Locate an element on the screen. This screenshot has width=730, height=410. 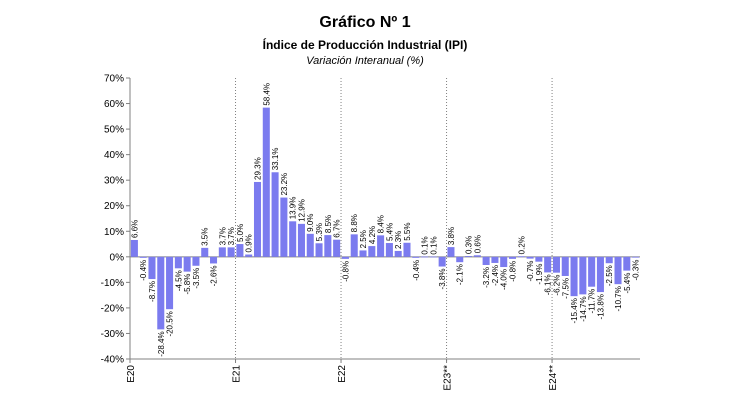
data-label: -2.6% is located at coordinates (214, 275).